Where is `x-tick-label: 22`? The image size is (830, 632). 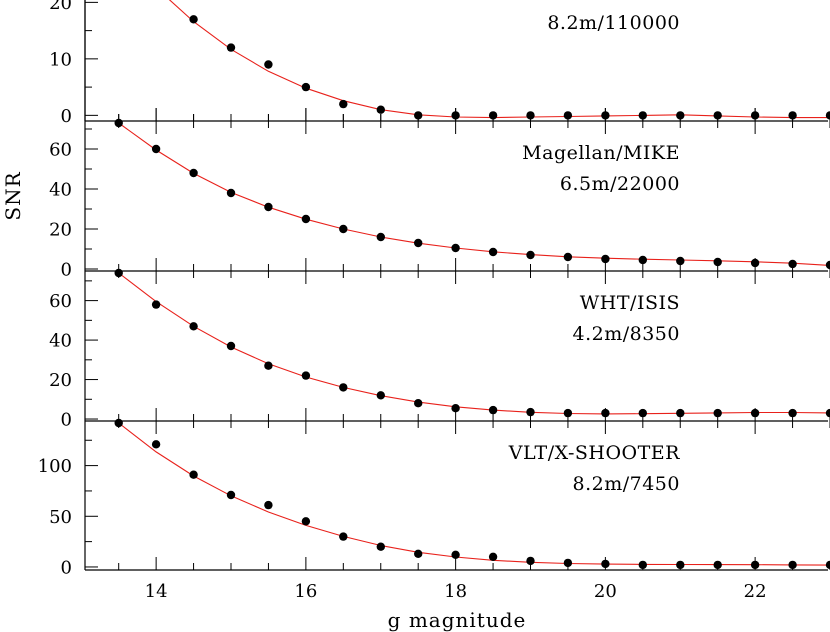 x-tick-label: 22 is located at coordinates (755, 591).